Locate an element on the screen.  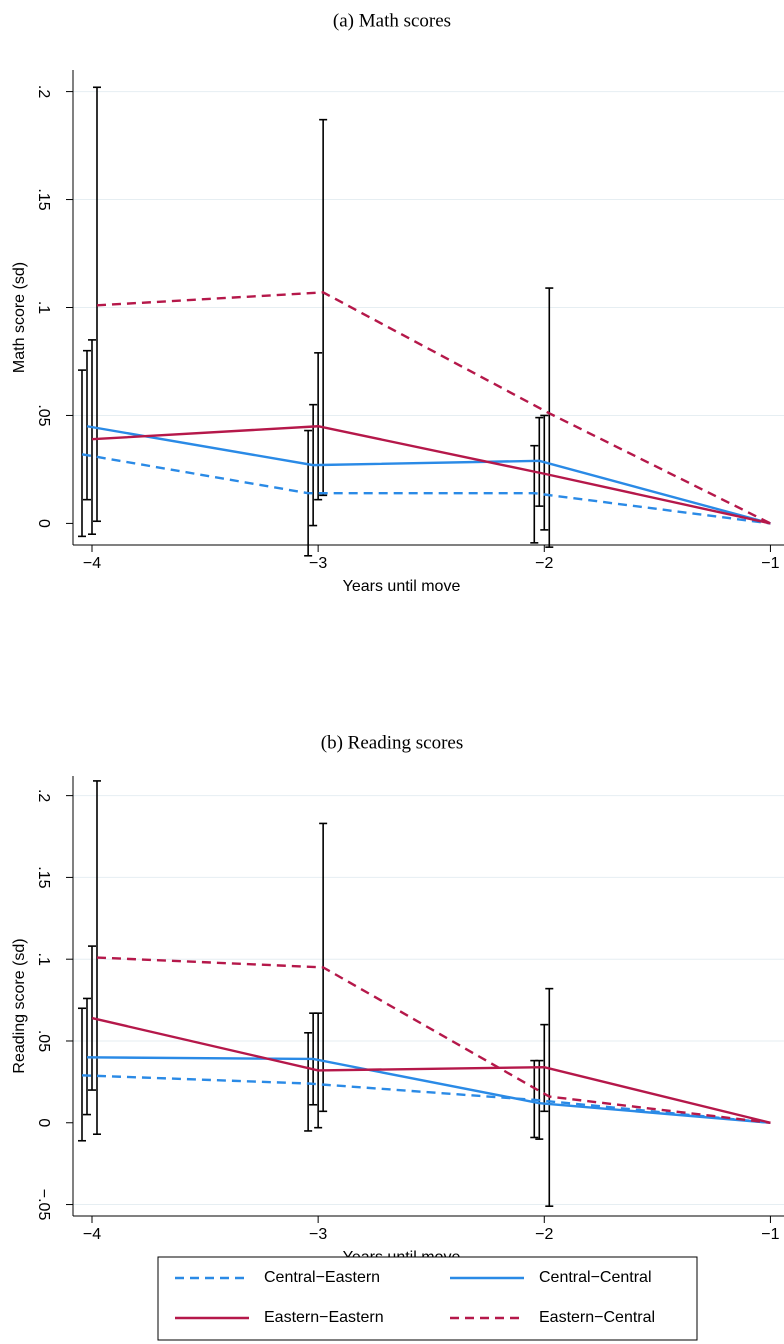
chart-title: (a) Math scores is located at coordinates (392, 20).